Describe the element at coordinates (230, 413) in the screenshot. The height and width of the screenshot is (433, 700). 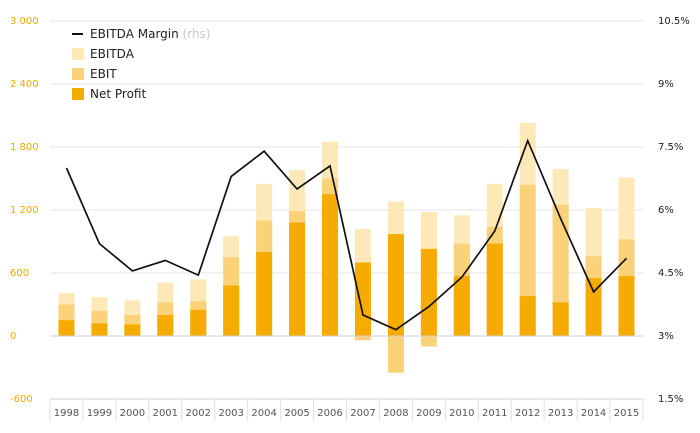
I see `x-tick-label: 2003` at that location.